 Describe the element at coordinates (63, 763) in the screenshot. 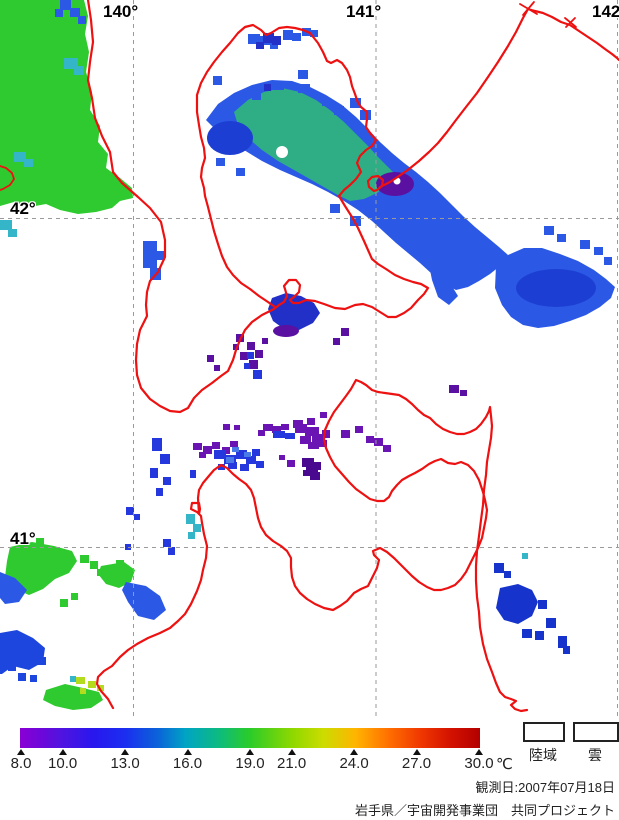

I see `colorbar-tick-label: 10.0` at that location.